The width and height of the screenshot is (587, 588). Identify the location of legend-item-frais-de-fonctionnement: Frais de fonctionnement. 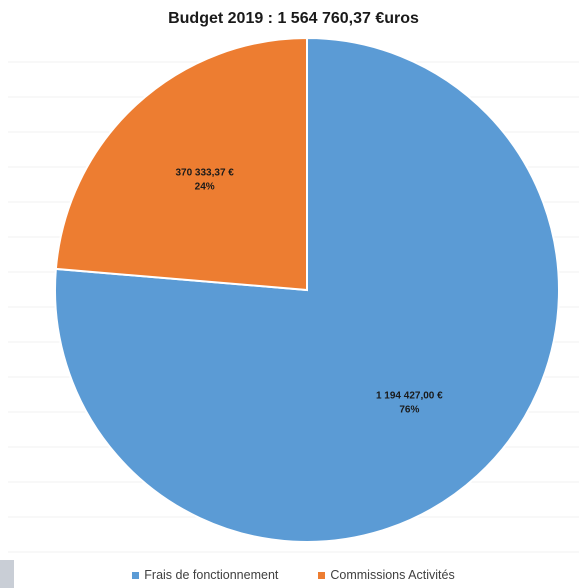
(205, 575).